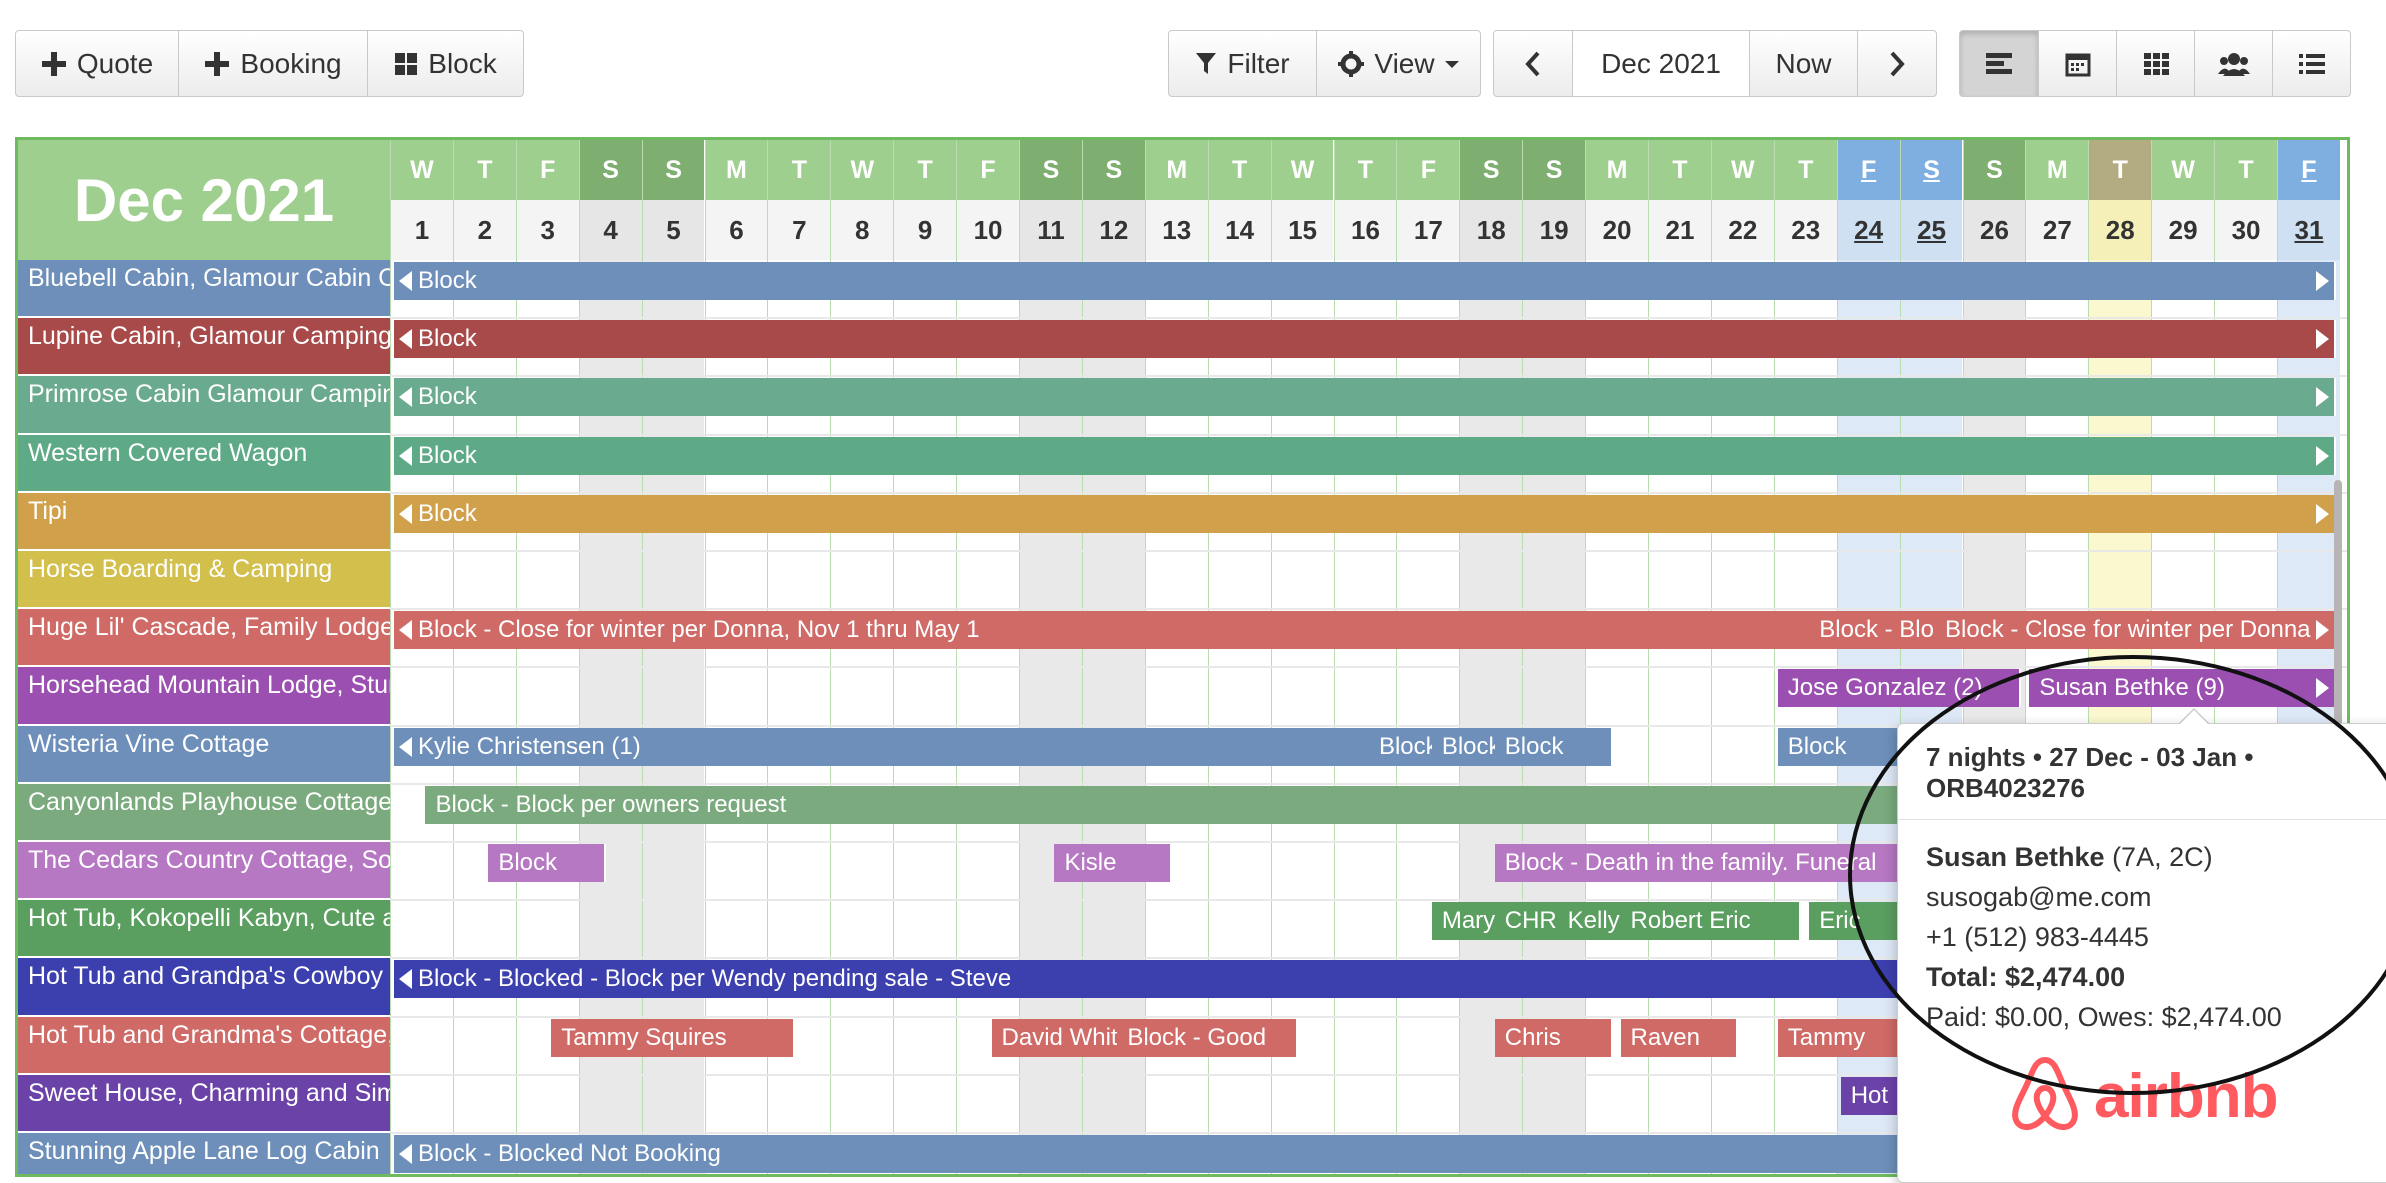 This screenshot has width=2386, height=1183. Describe the element at coordinates (204, 289) in the screenshot. I see `property-row-label: Bluebell Cabin, Glamour Cabin Camping` at that location.